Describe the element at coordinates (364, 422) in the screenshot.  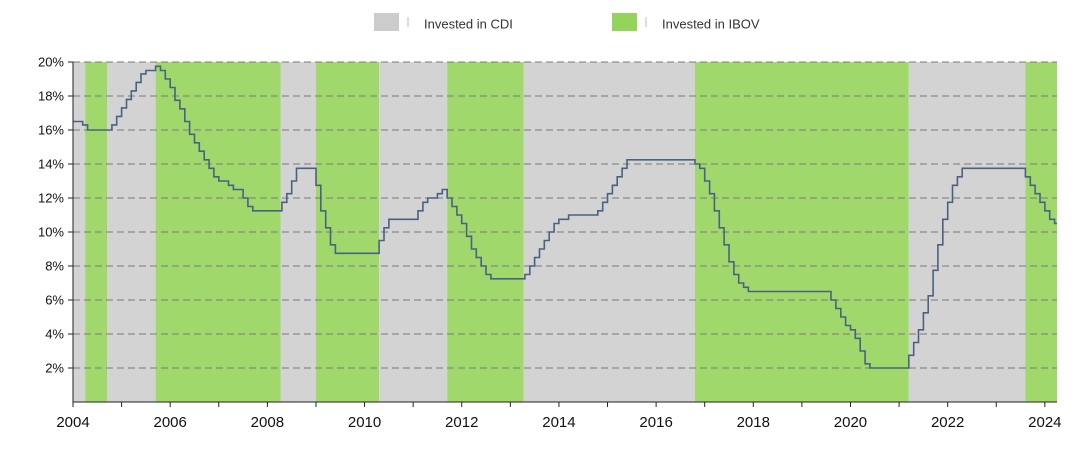
I see `x-tick-label: 2010` at that location.